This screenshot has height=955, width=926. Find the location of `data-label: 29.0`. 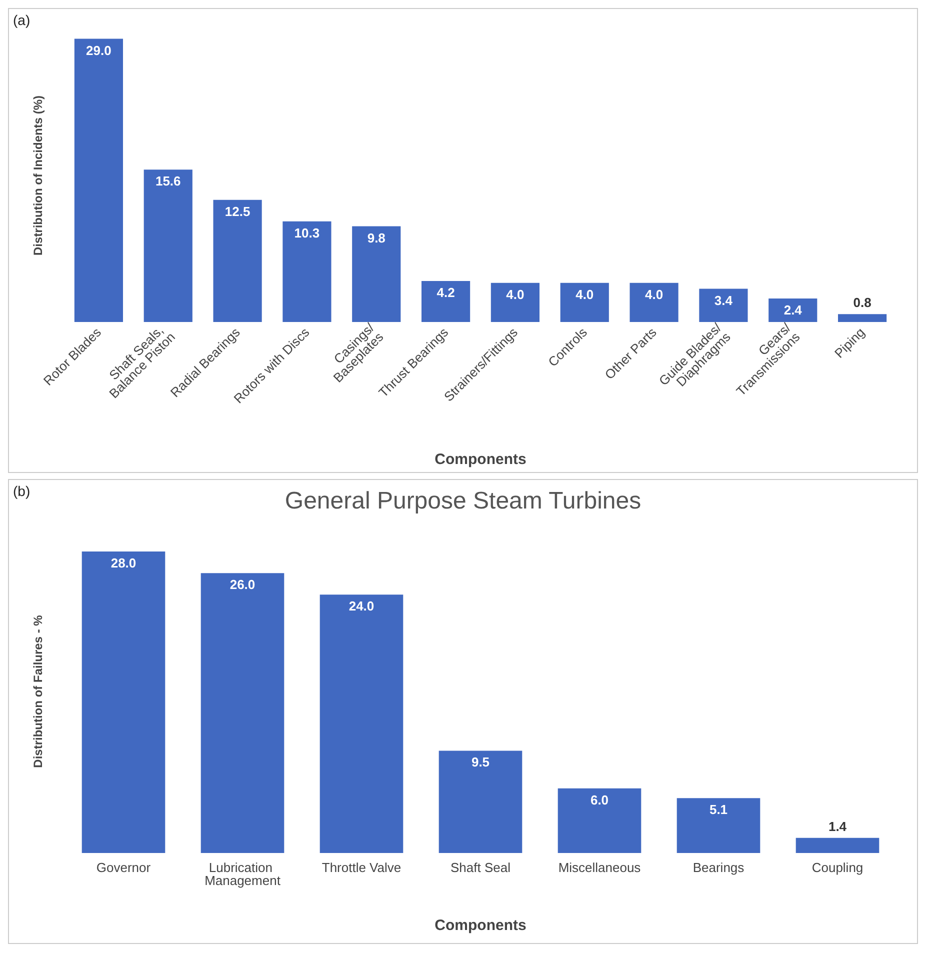

data-label: 29.0 is located at coordinates (99, 50).